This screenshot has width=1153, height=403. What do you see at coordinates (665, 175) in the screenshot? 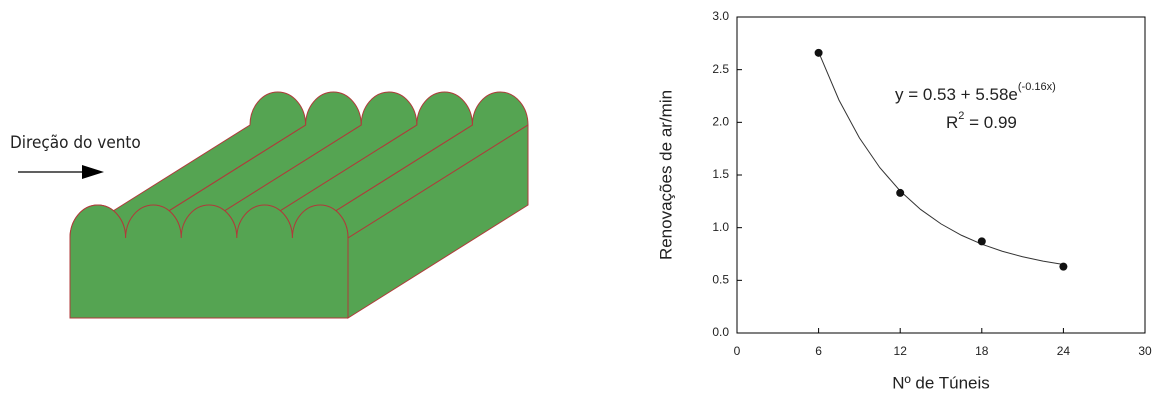
I see `y-axis-title: Renovações de ar/min` at bounding box center [665, 175].